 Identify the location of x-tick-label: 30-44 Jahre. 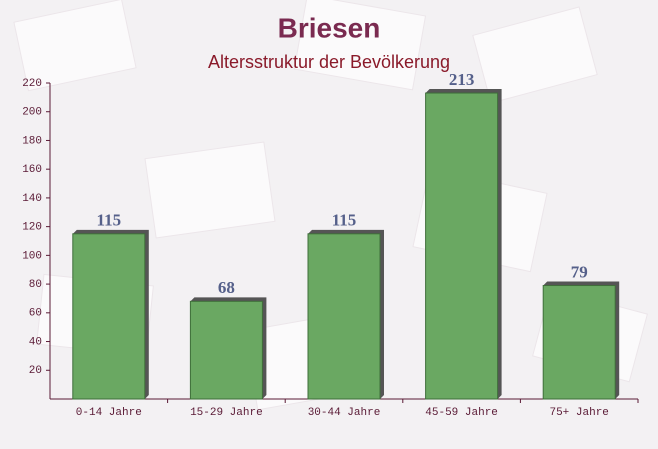
(344, 413).